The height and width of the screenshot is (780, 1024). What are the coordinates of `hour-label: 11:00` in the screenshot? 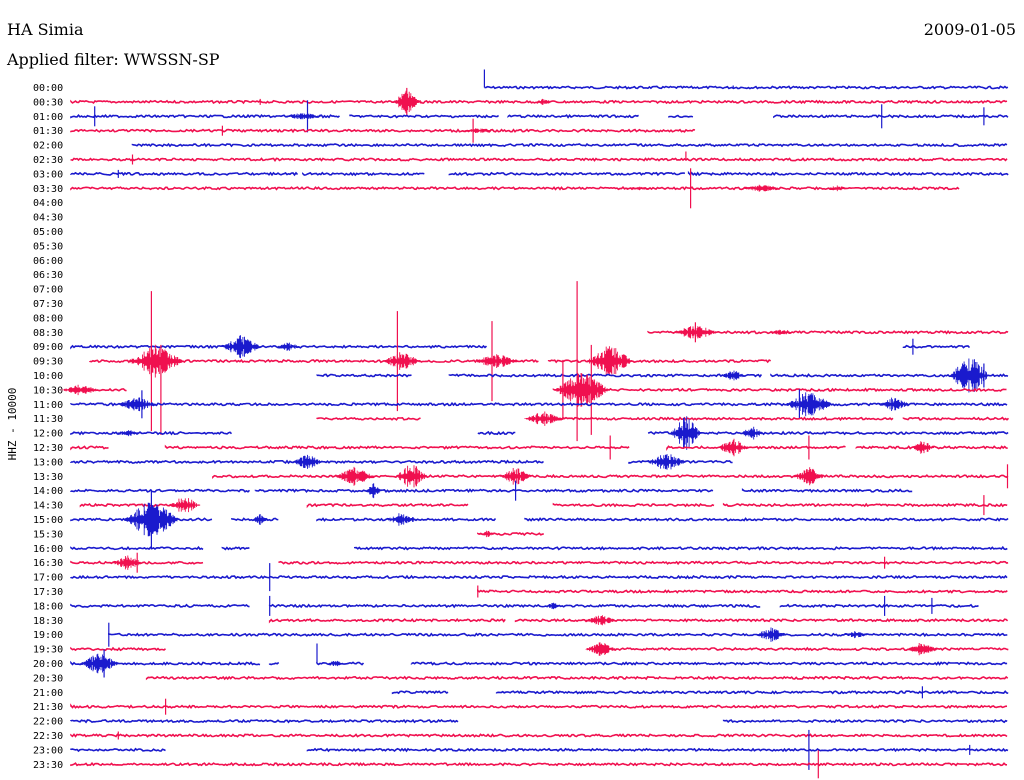 It's located at (48, 405).